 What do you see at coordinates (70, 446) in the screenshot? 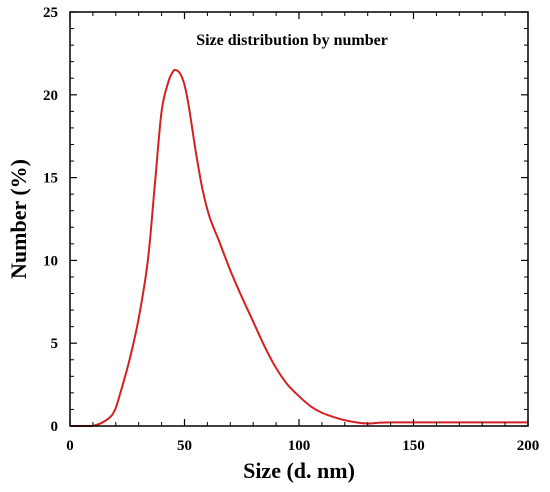
I see `x-tick-label: 0` at bounding box center [70, 446].